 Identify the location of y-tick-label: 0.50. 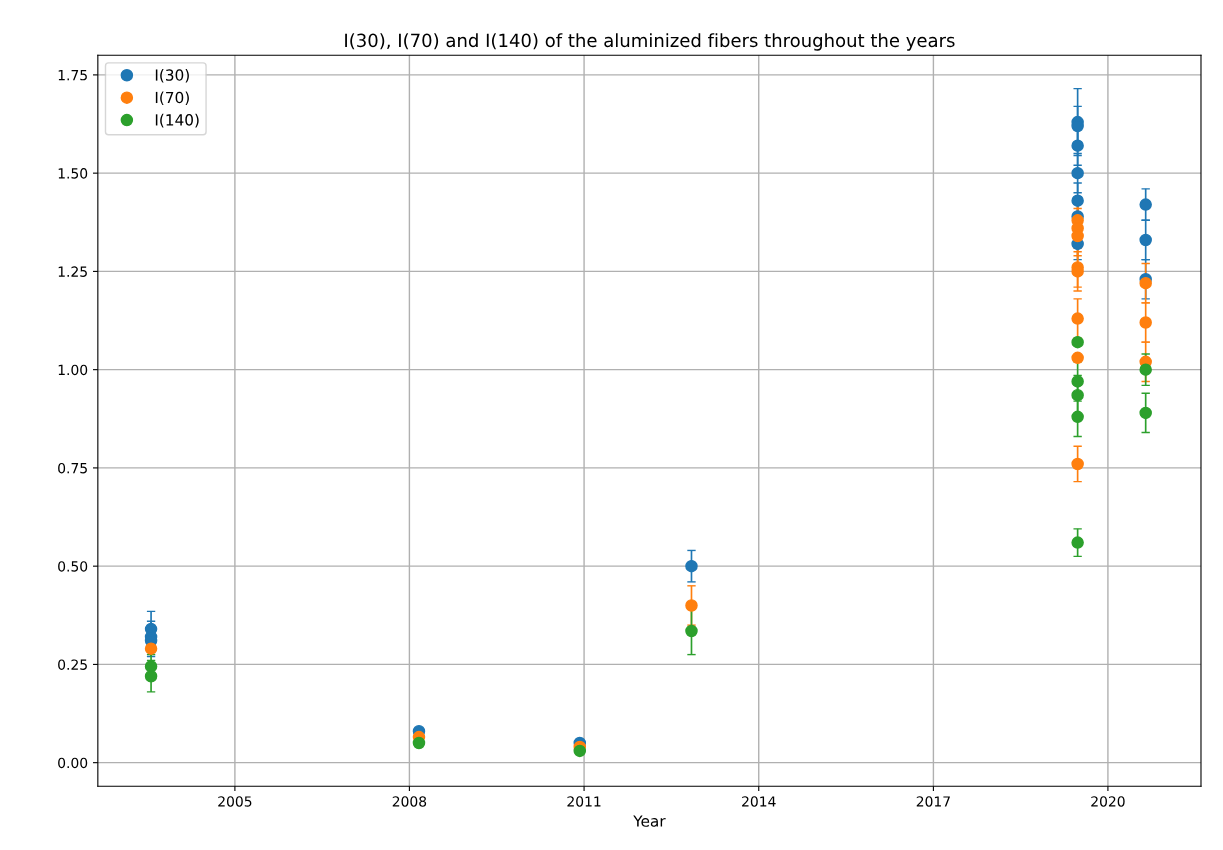
(73, 566).